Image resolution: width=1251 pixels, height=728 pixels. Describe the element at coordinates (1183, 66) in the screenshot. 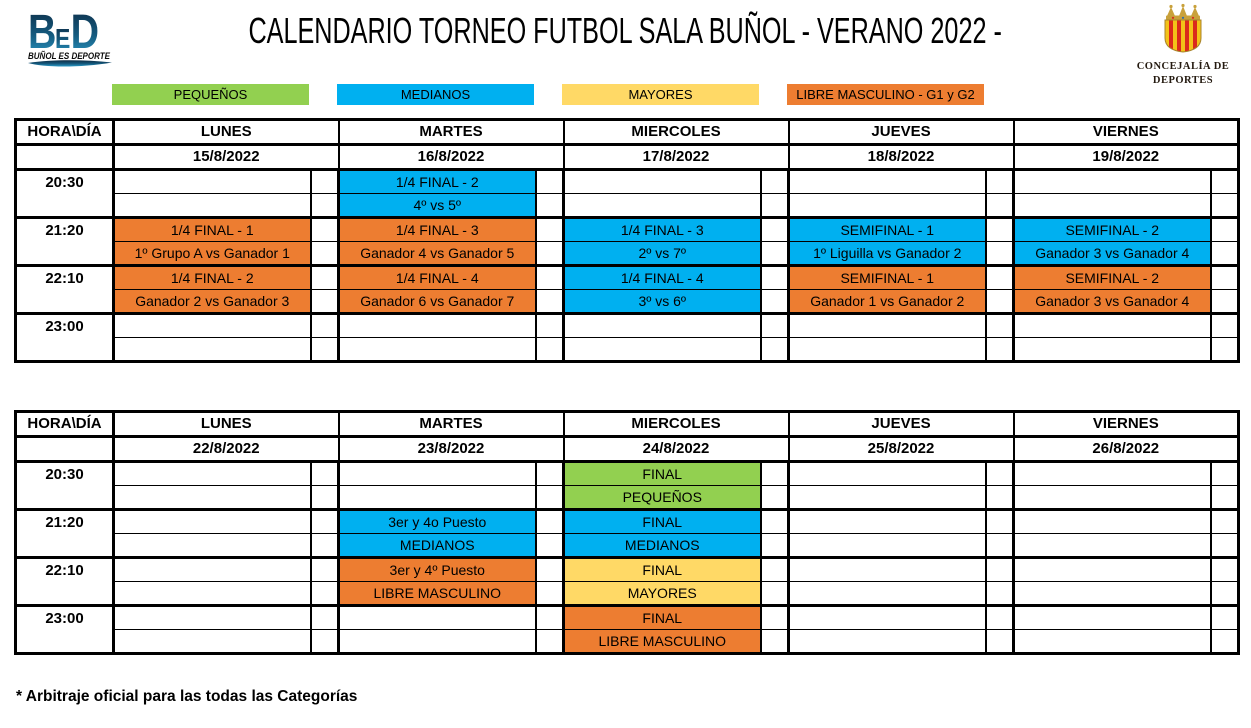

I see `concejalia-label-line1: CONCEJALÍA DE` at that location.